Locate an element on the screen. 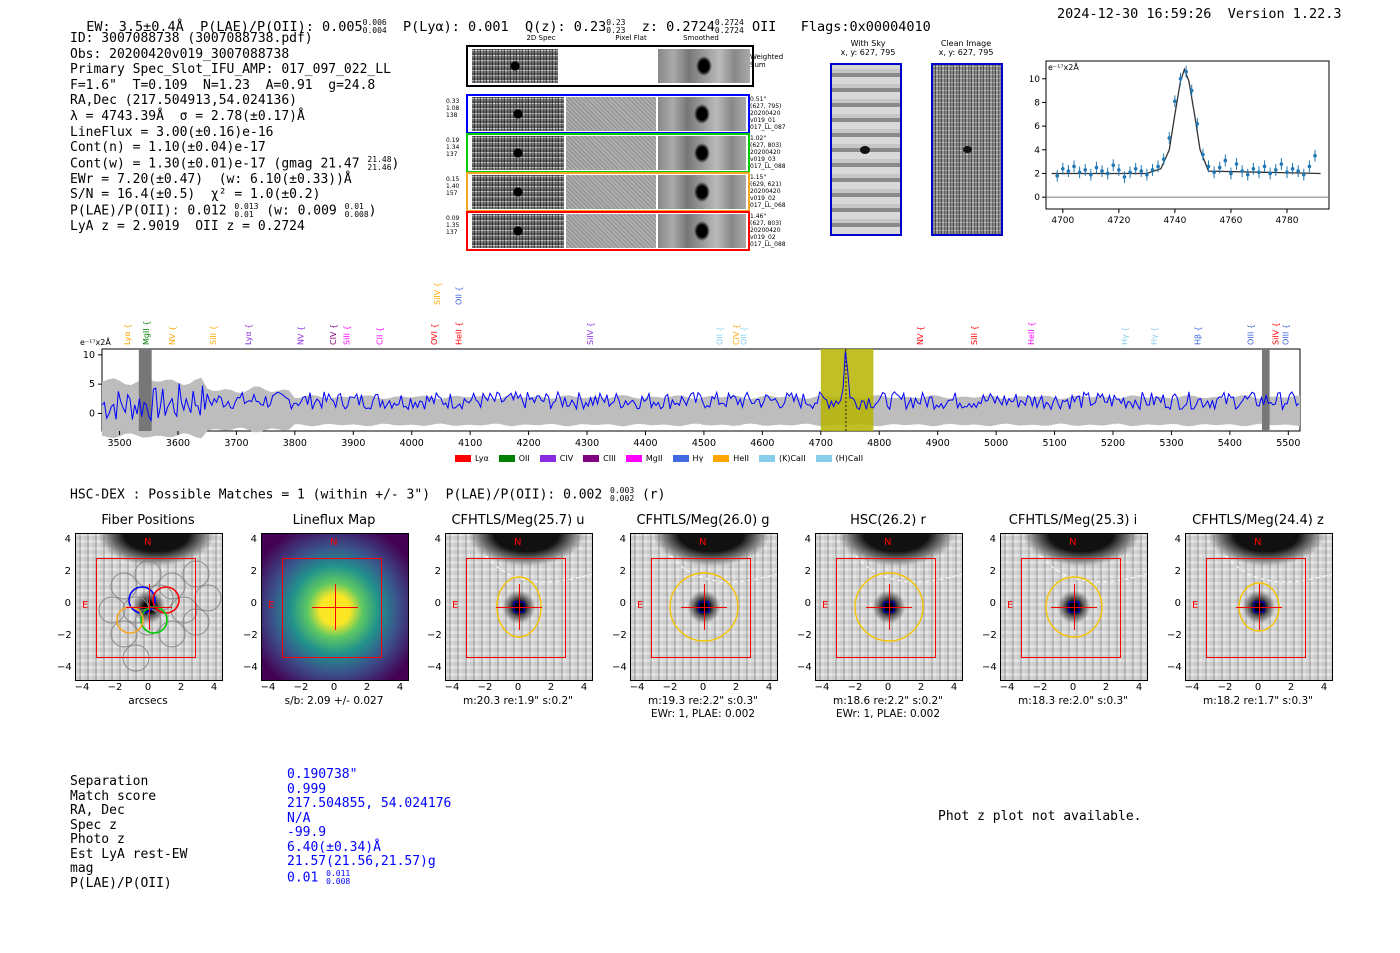 The width and height of the screenshot is (1400, 953). emission-line-label: OIII { is located at coordinates (1285, 334).